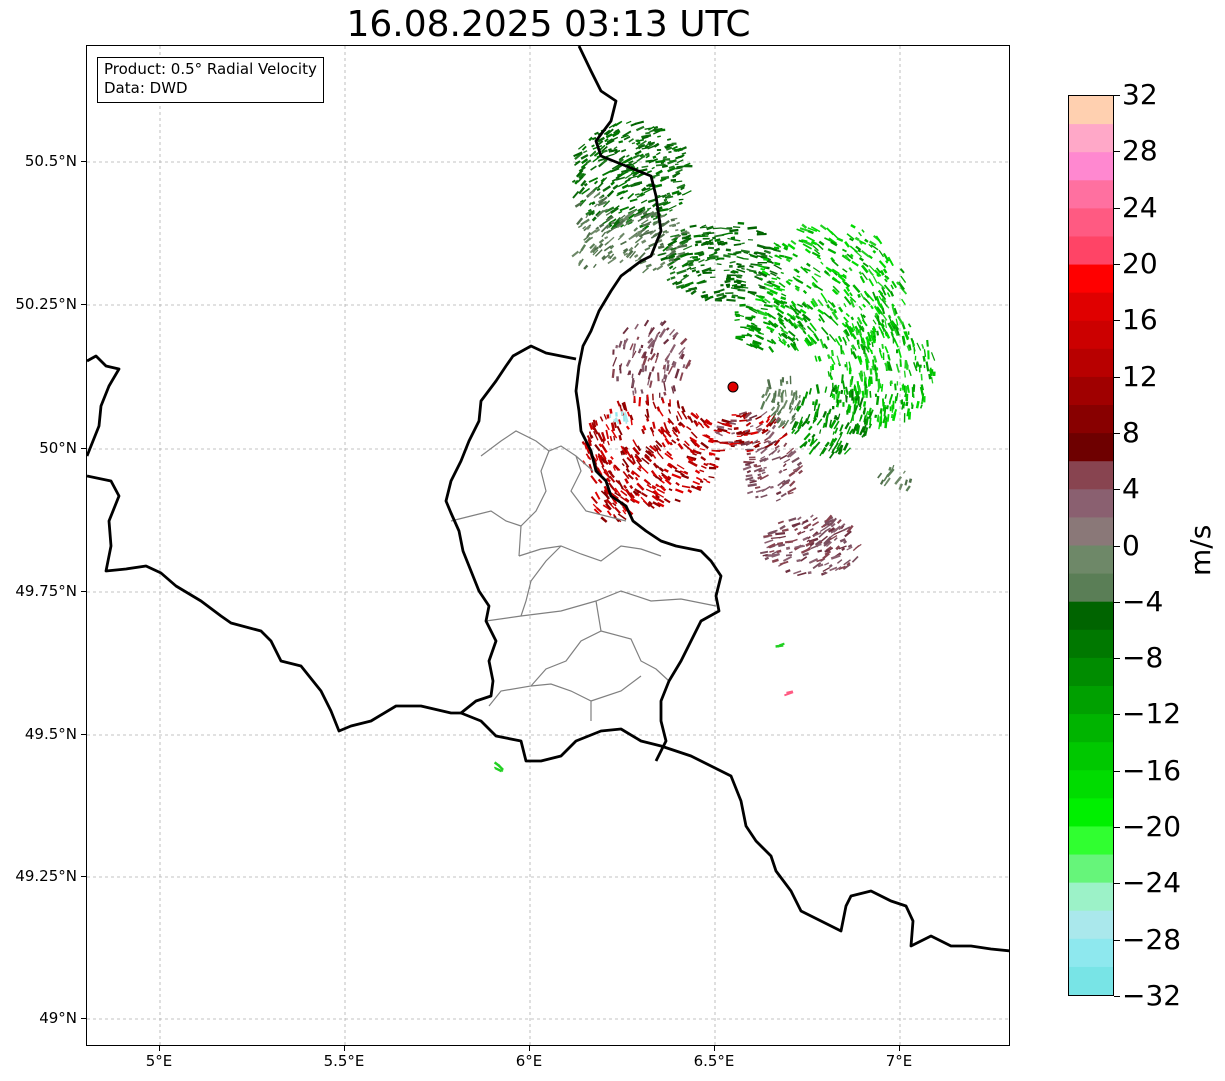  What do you see at coordinates (344, 1061) in the screenshot?
I see `x-tick-label: 5.5°E` at bounding box center [344, 1061].